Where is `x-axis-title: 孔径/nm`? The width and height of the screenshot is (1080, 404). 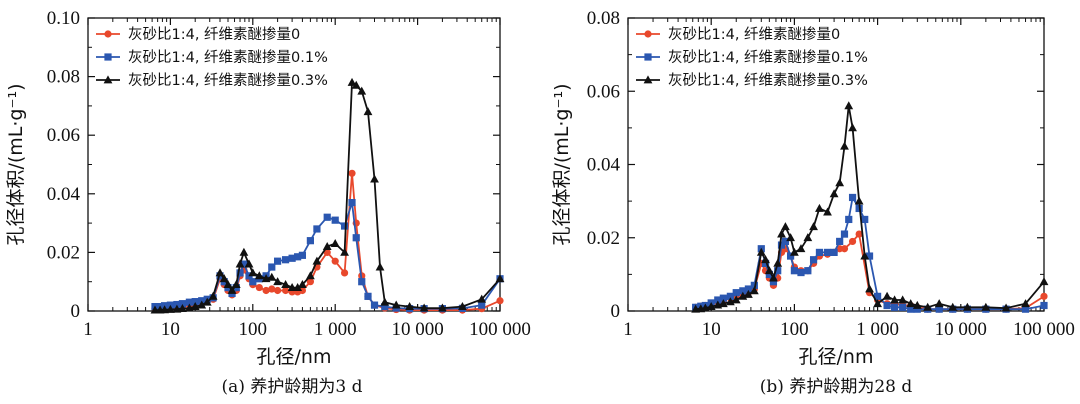
x-axis-title: 孔径/nm is located at coordinates (294, 357).